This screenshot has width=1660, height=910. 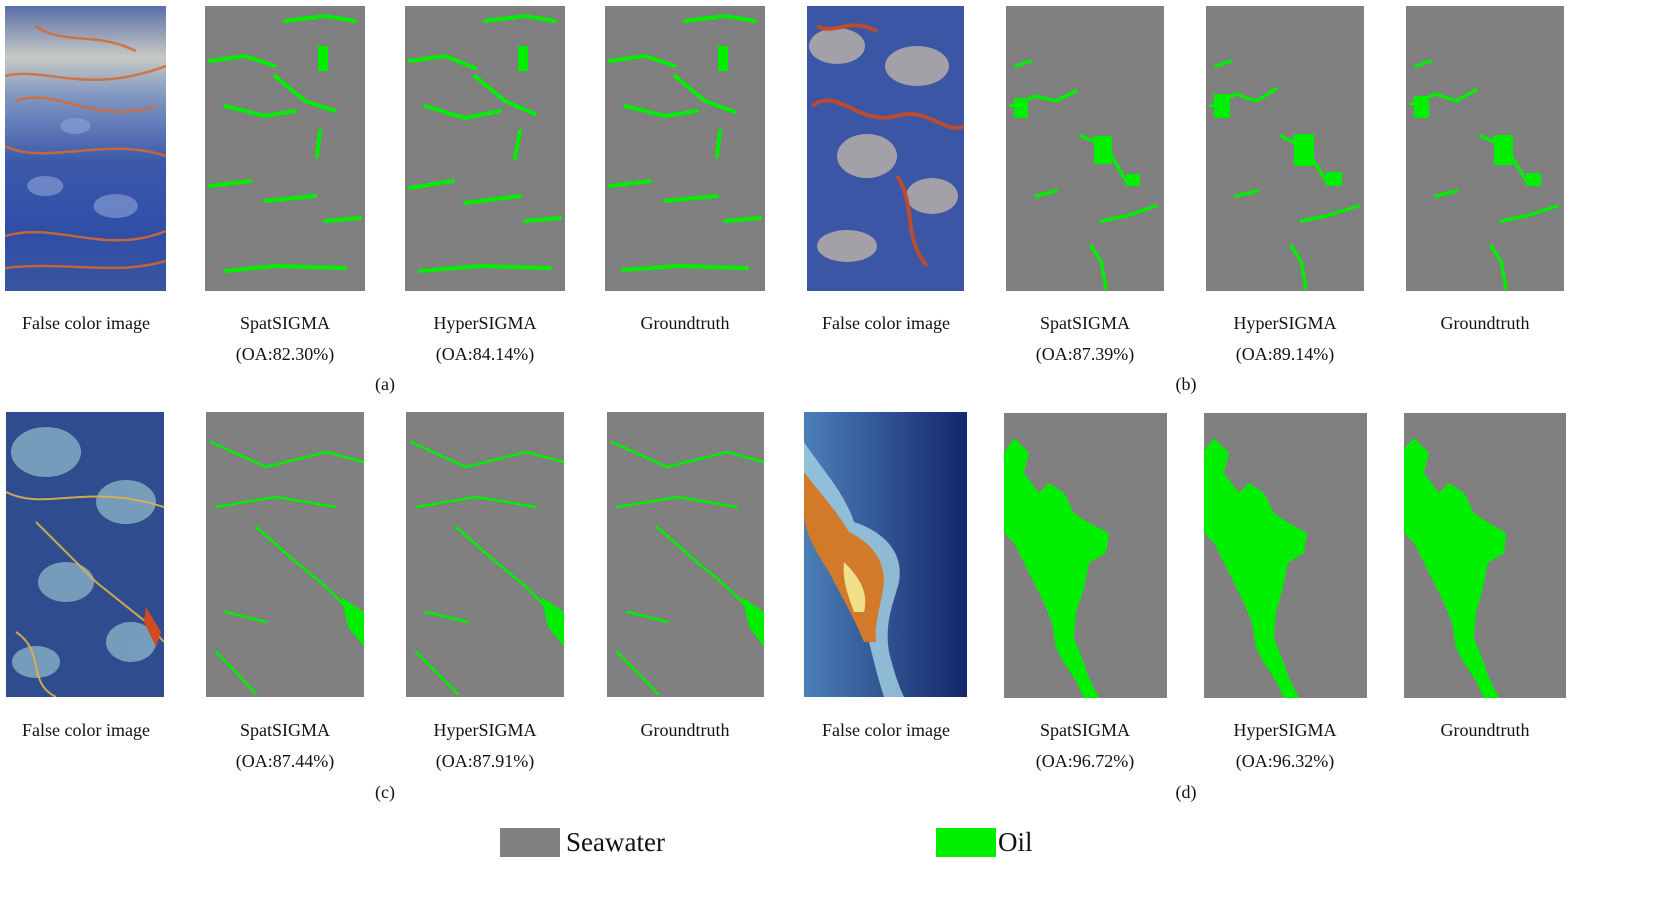 I want to click on panel-caption: HyperSIGMA (OA:87.91%), so click(x=485, y=745).